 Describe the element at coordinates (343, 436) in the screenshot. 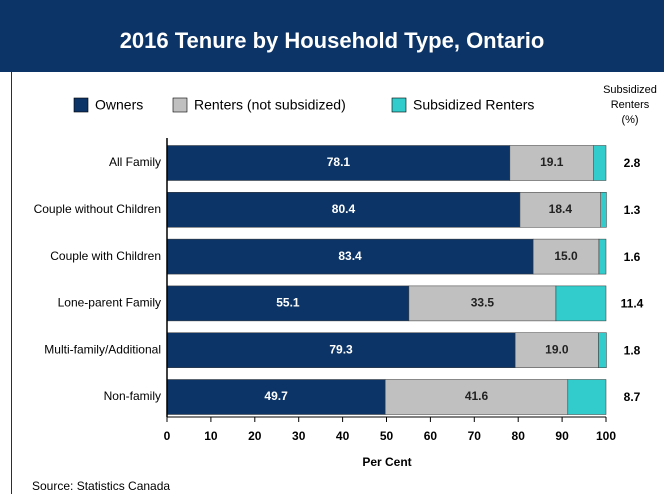

I see `x-tick-label: 40` at that location.